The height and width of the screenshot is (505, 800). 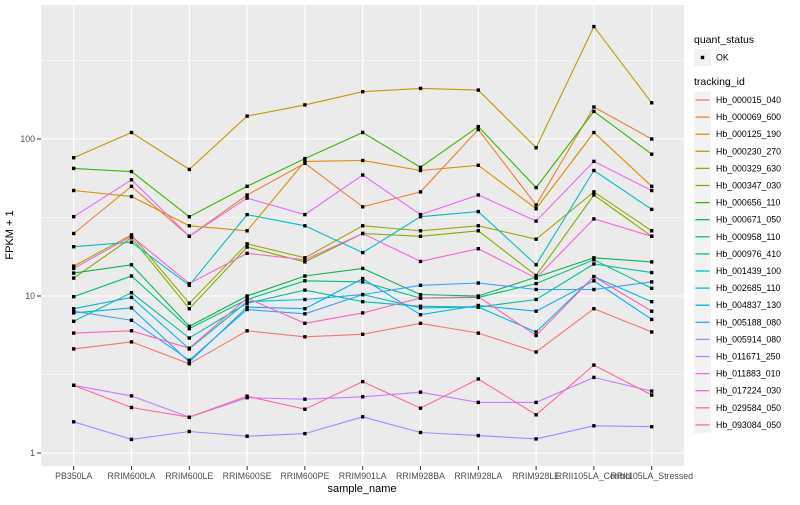 What do you see at coordinates (132, 476) in the screenshot?
I see `x-tick-label-RRIM600LA: RRIM600LA` at bounding box center [132, 476].